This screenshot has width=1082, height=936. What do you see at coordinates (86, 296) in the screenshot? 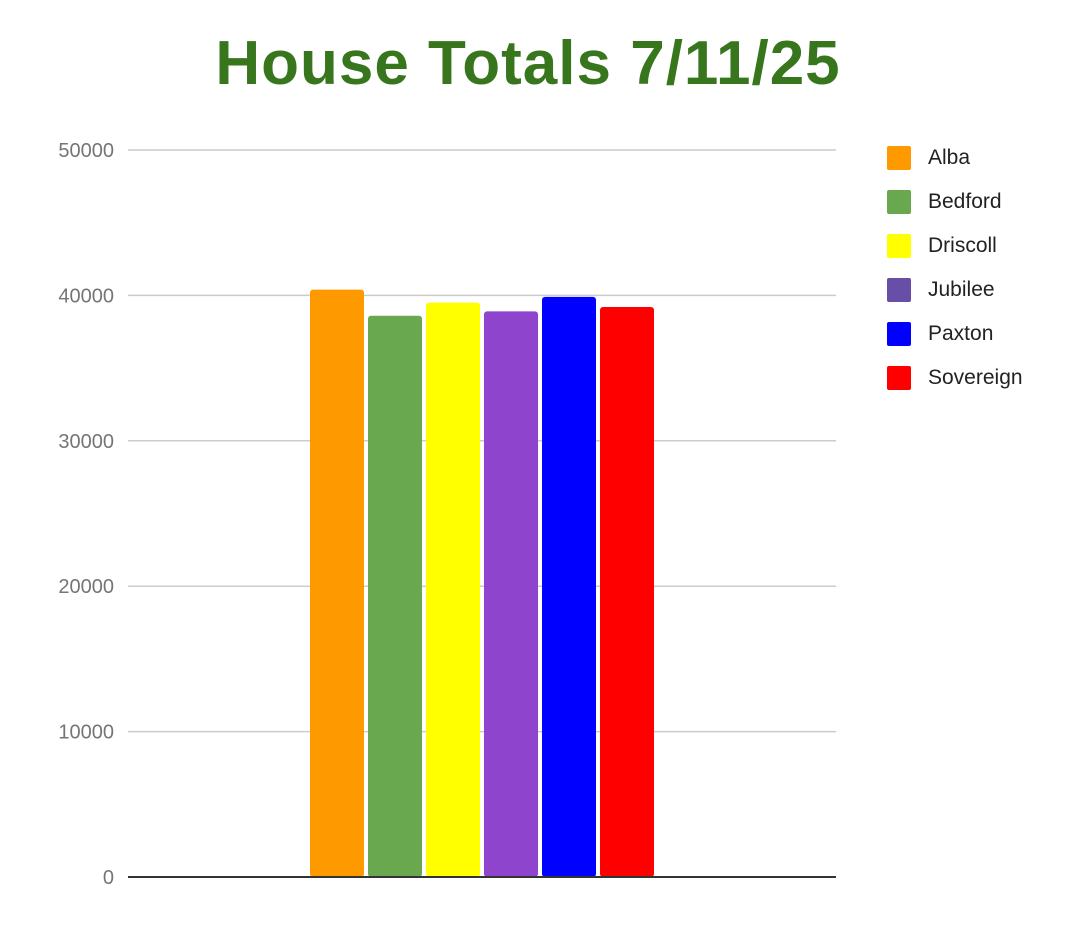
I see `y-tick-label: 40000` at bounding box center [86, 296].